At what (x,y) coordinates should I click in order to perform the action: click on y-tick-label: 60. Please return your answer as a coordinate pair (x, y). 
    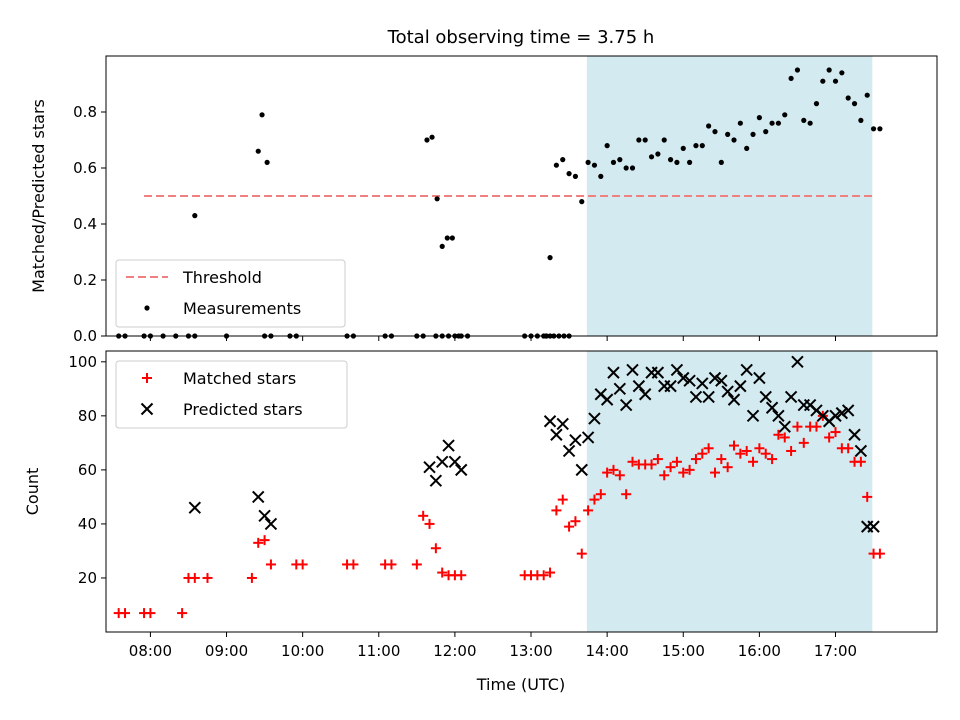
    Looking at the image, I should click on (87, 470).